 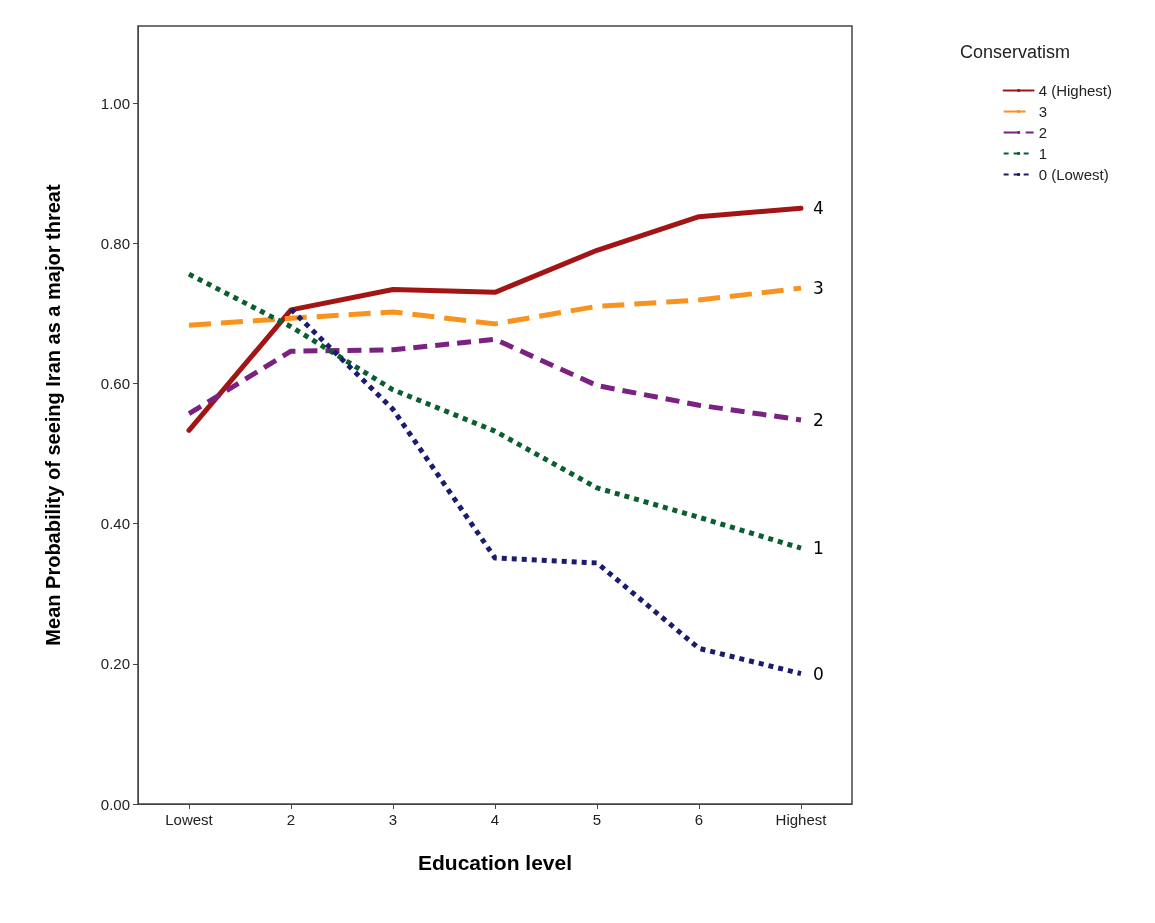 What do you see at coordinates (495, 819) in the screenshot?
I see `x-tick-label: 4` at bounding box center [495, 819].